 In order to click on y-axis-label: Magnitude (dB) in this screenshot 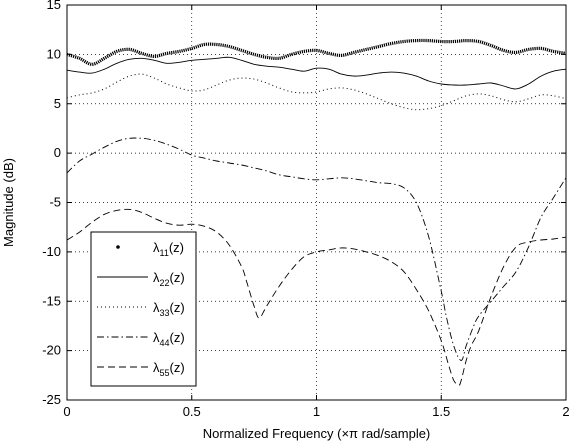, I will do `click(8, 202)`.